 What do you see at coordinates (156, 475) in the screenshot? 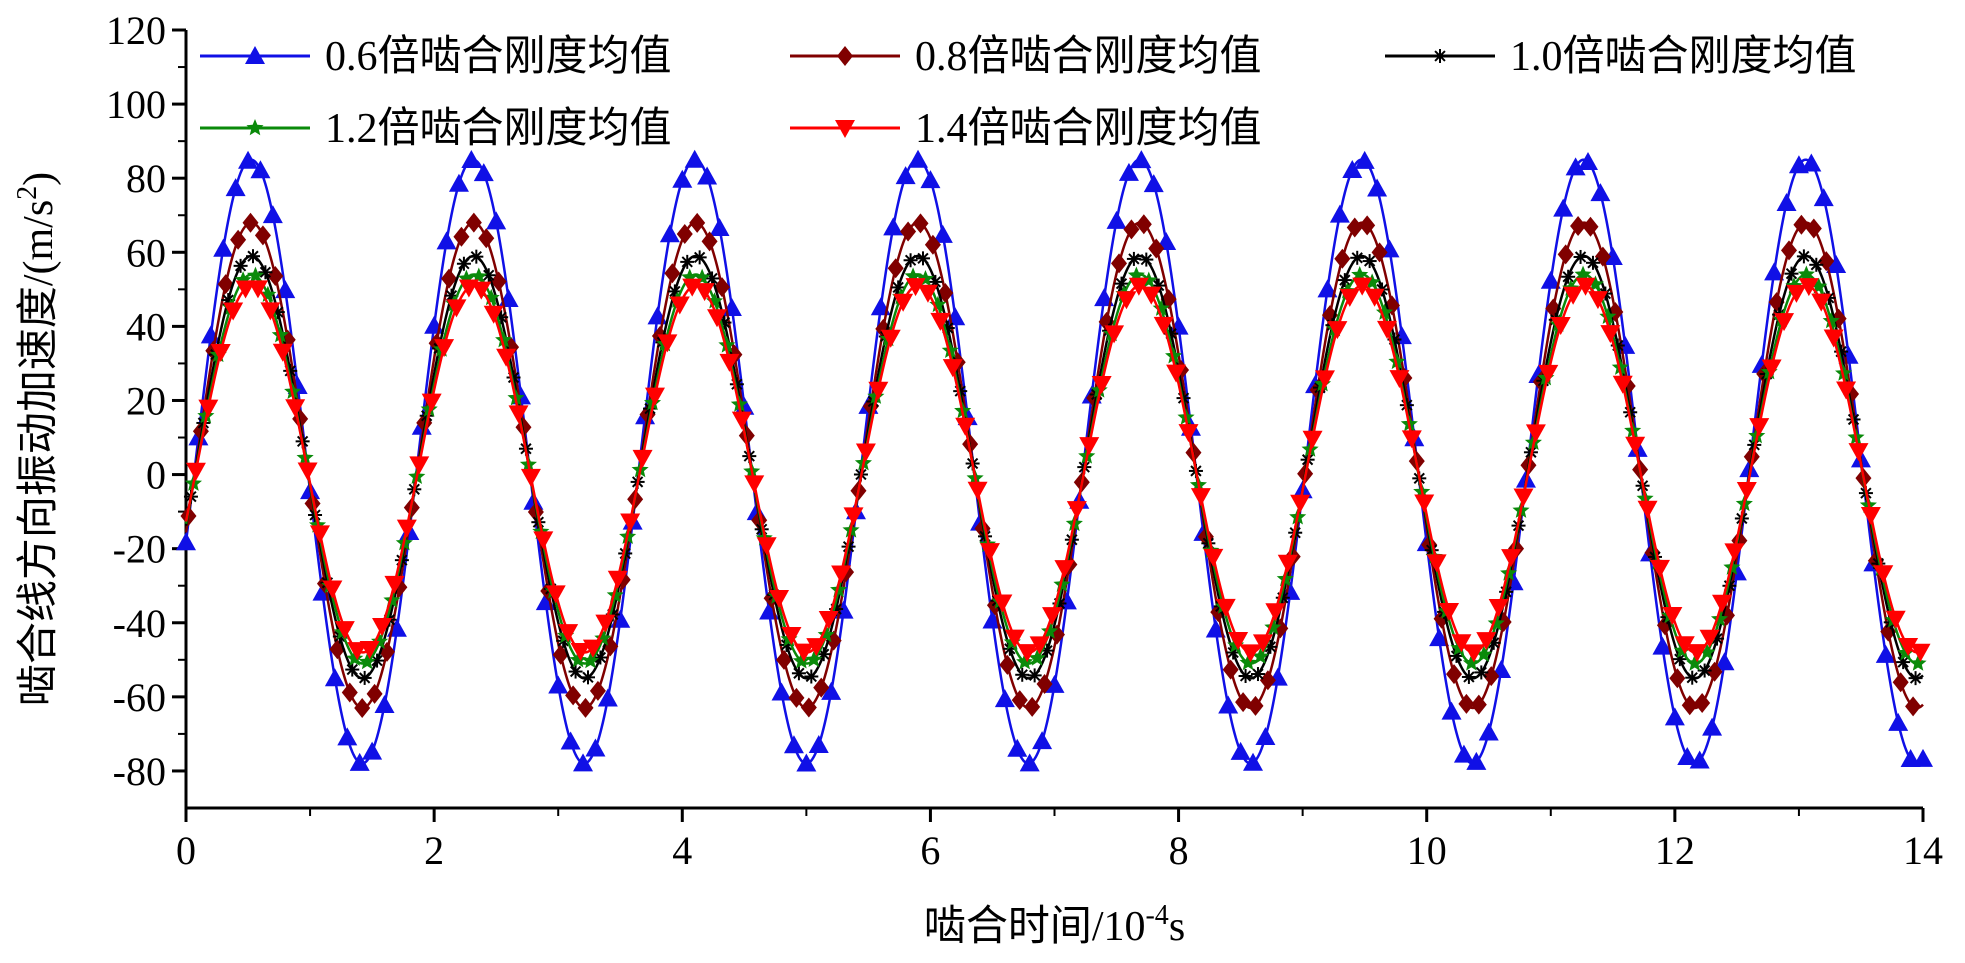
I see `y-tick-label: 0` at bounding box center [156, 475].